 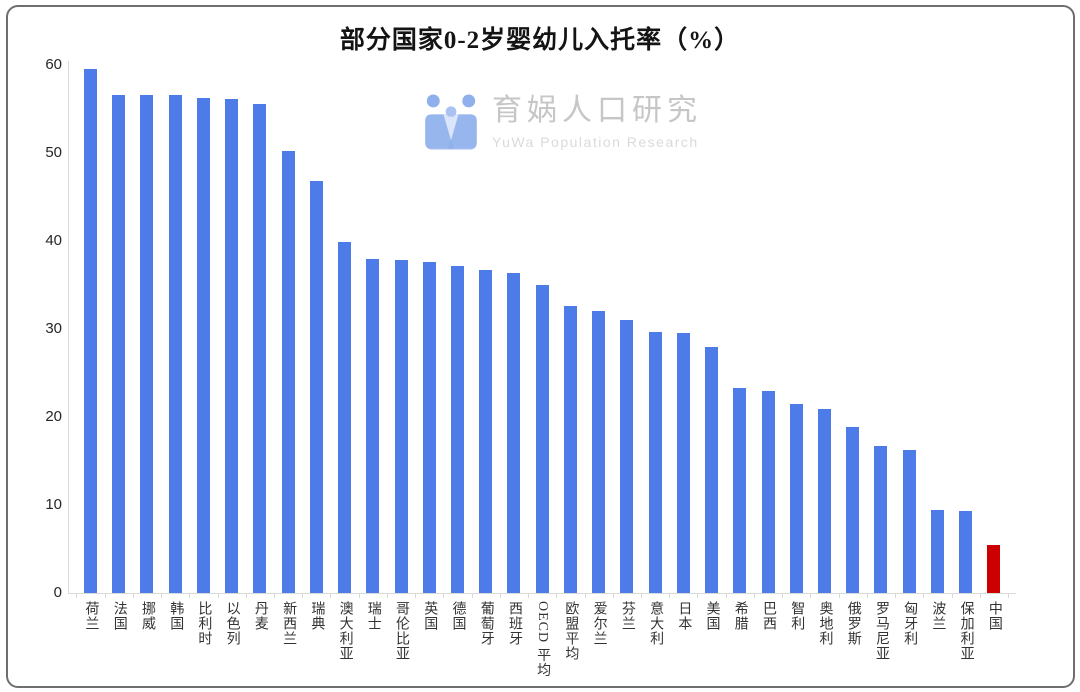 I want to click on watermark-text: 育娲人口研究 YuWa Population Research, so click(x=597, y=122).